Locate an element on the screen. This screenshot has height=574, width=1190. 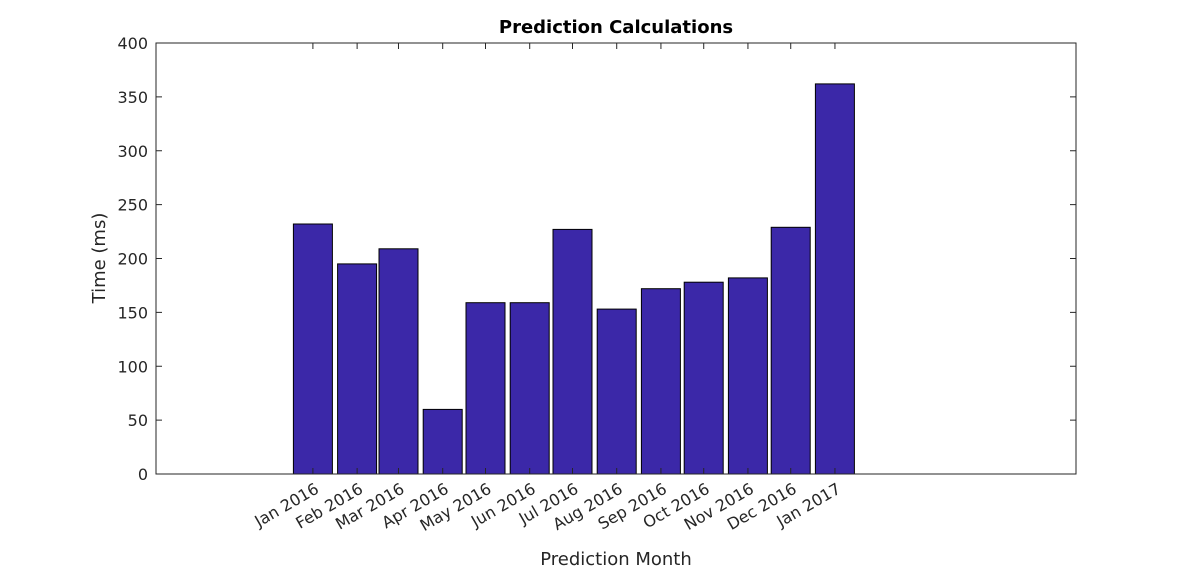
y-tick-label: 350 is located at coordinates (132, 97).